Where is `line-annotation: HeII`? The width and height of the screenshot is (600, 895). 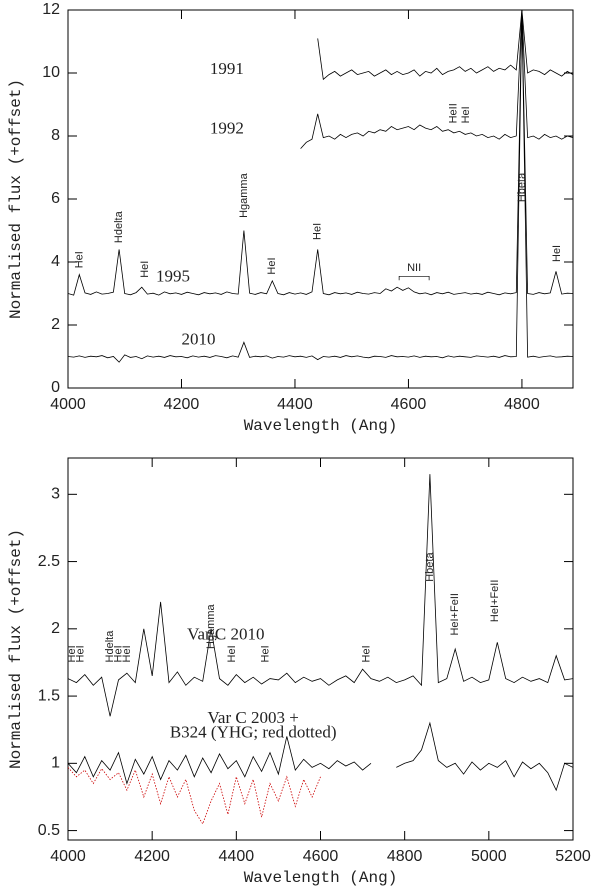
line-annotation: HeII is located at coordinates (454, 113).